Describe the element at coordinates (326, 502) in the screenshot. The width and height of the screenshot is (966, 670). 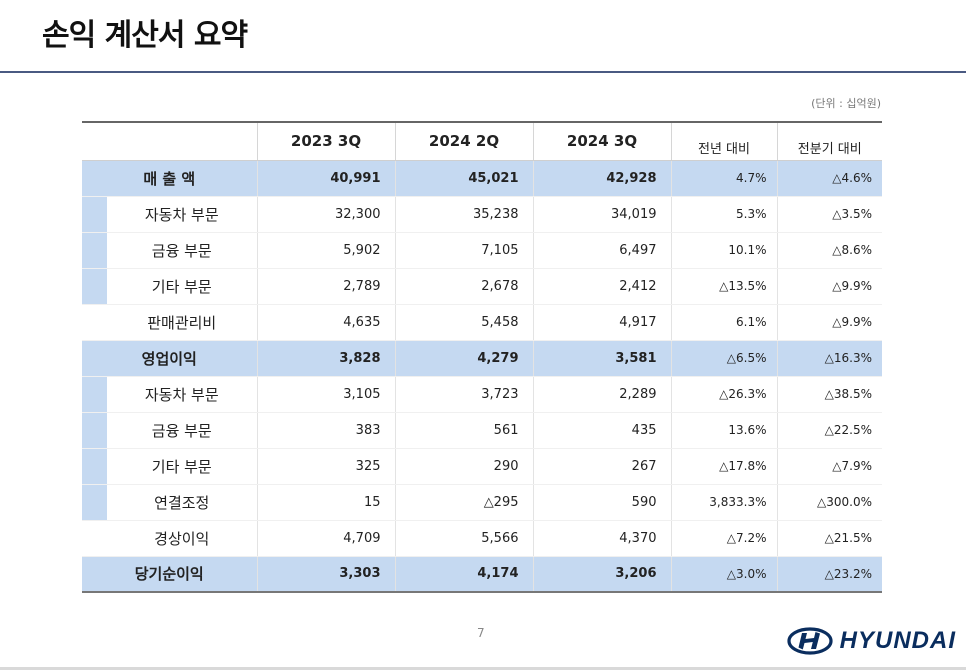
I see `value-cell: 15` at that location.